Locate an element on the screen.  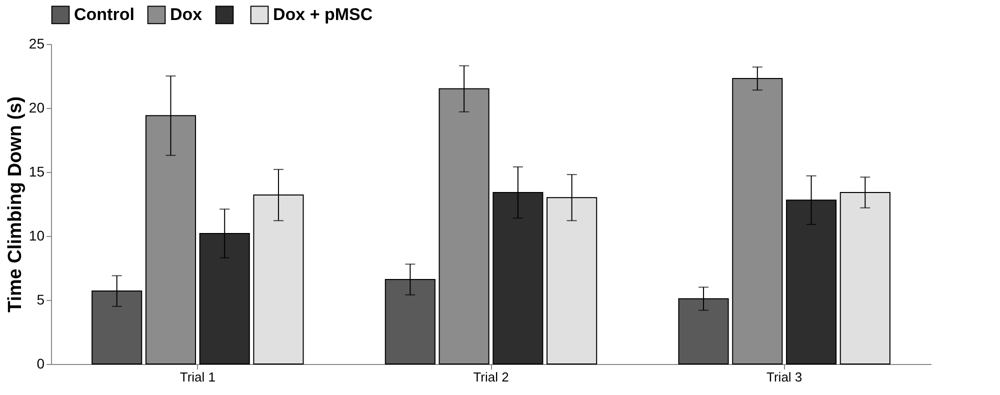
y-tick-label: 5 is located at coordinates (40, 300).